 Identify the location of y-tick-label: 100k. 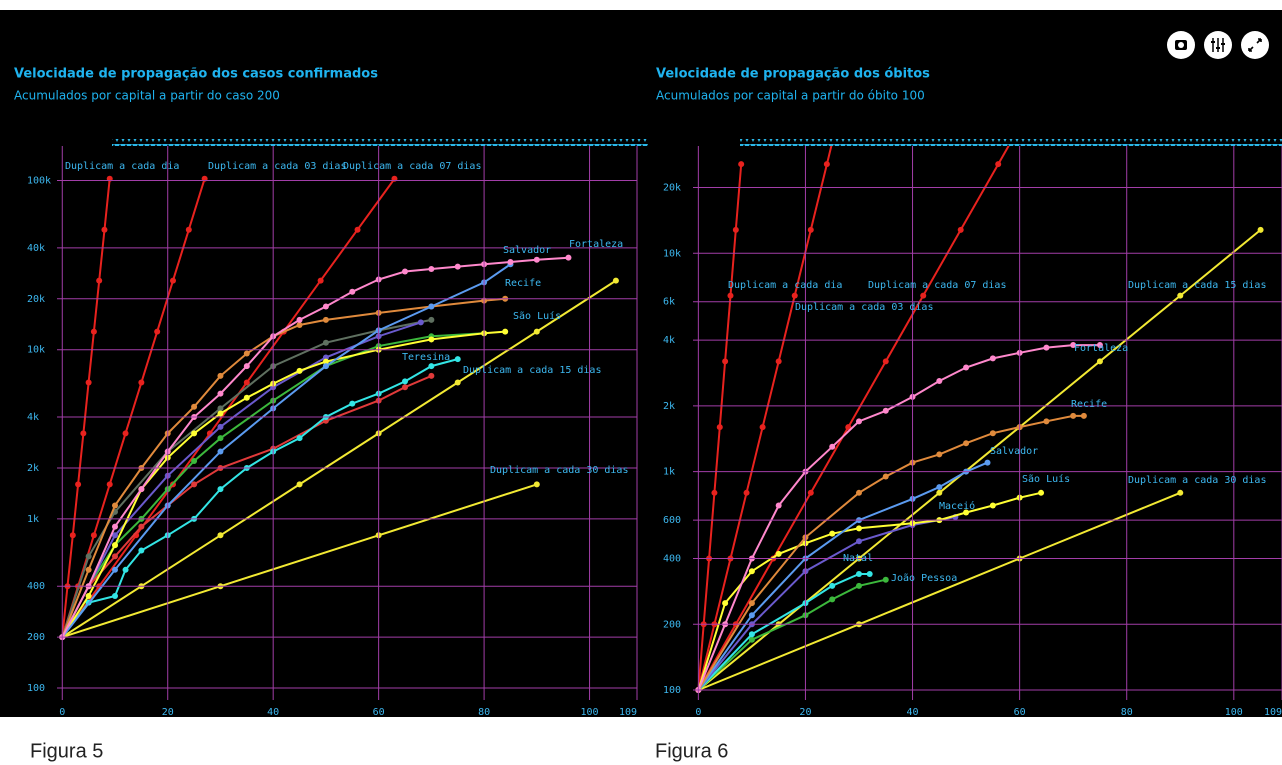
(39, 181).